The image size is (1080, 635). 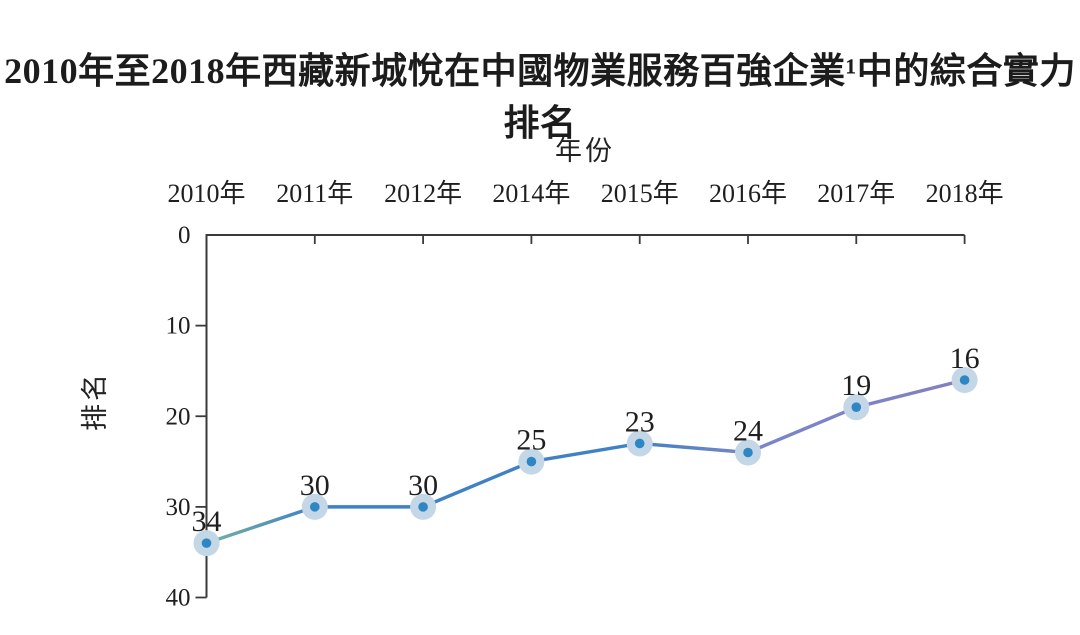 I want to click on x-axis-tick-label: 2012年, so click(x=423, y=193).